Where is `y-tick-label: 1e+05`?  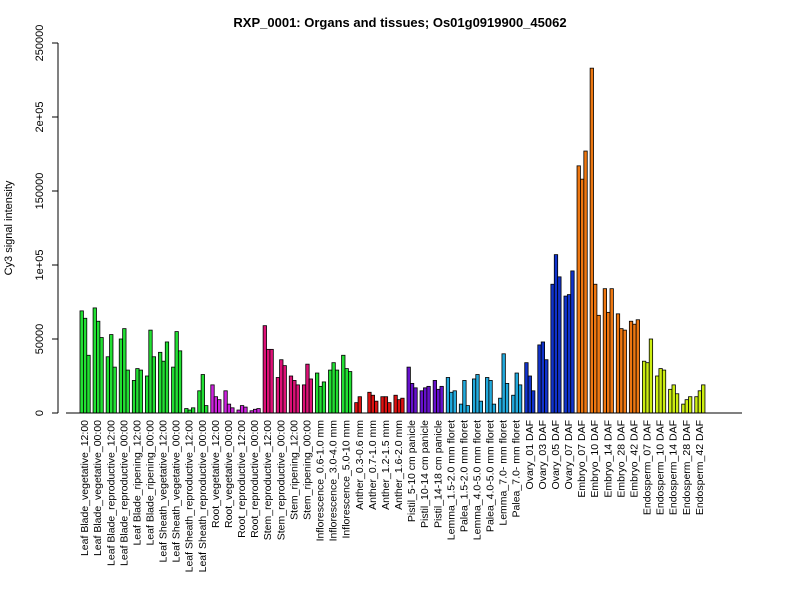
y-tick-label: 1e+05 is located at coordinates (40, 265).